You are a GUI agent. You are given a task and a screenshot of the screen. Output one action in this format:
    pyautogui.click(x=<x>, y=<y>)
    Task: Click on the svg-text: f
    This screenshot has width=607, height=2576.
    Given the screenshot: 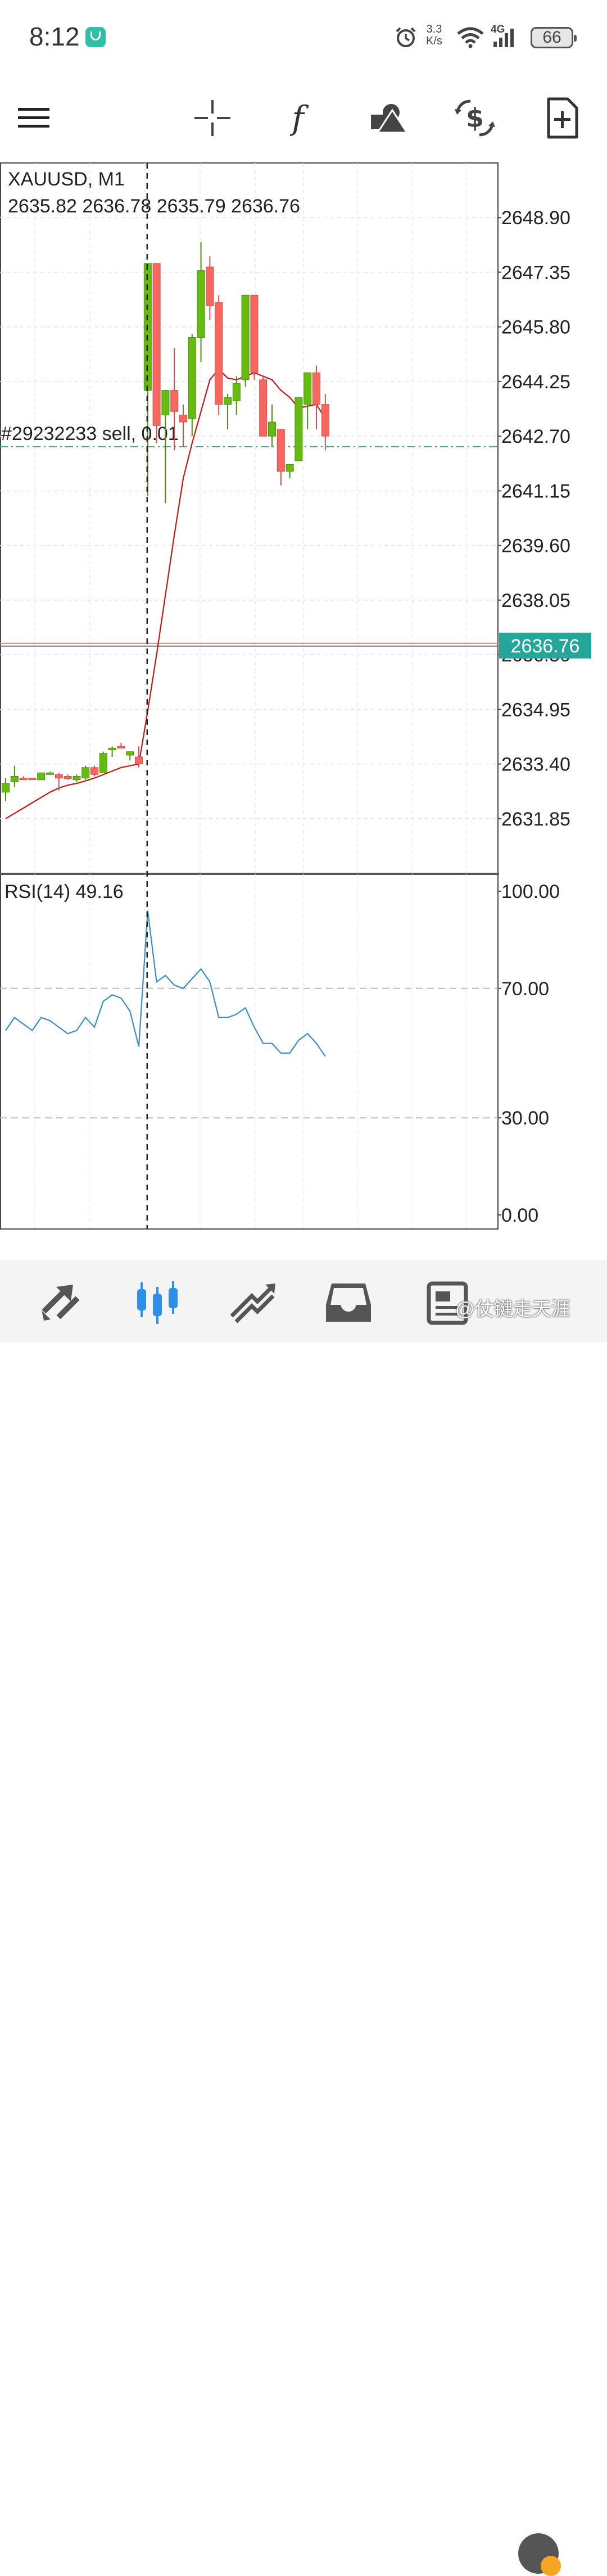 What is the action you would take?
    pyautogui.click(x=299, y=118)
    